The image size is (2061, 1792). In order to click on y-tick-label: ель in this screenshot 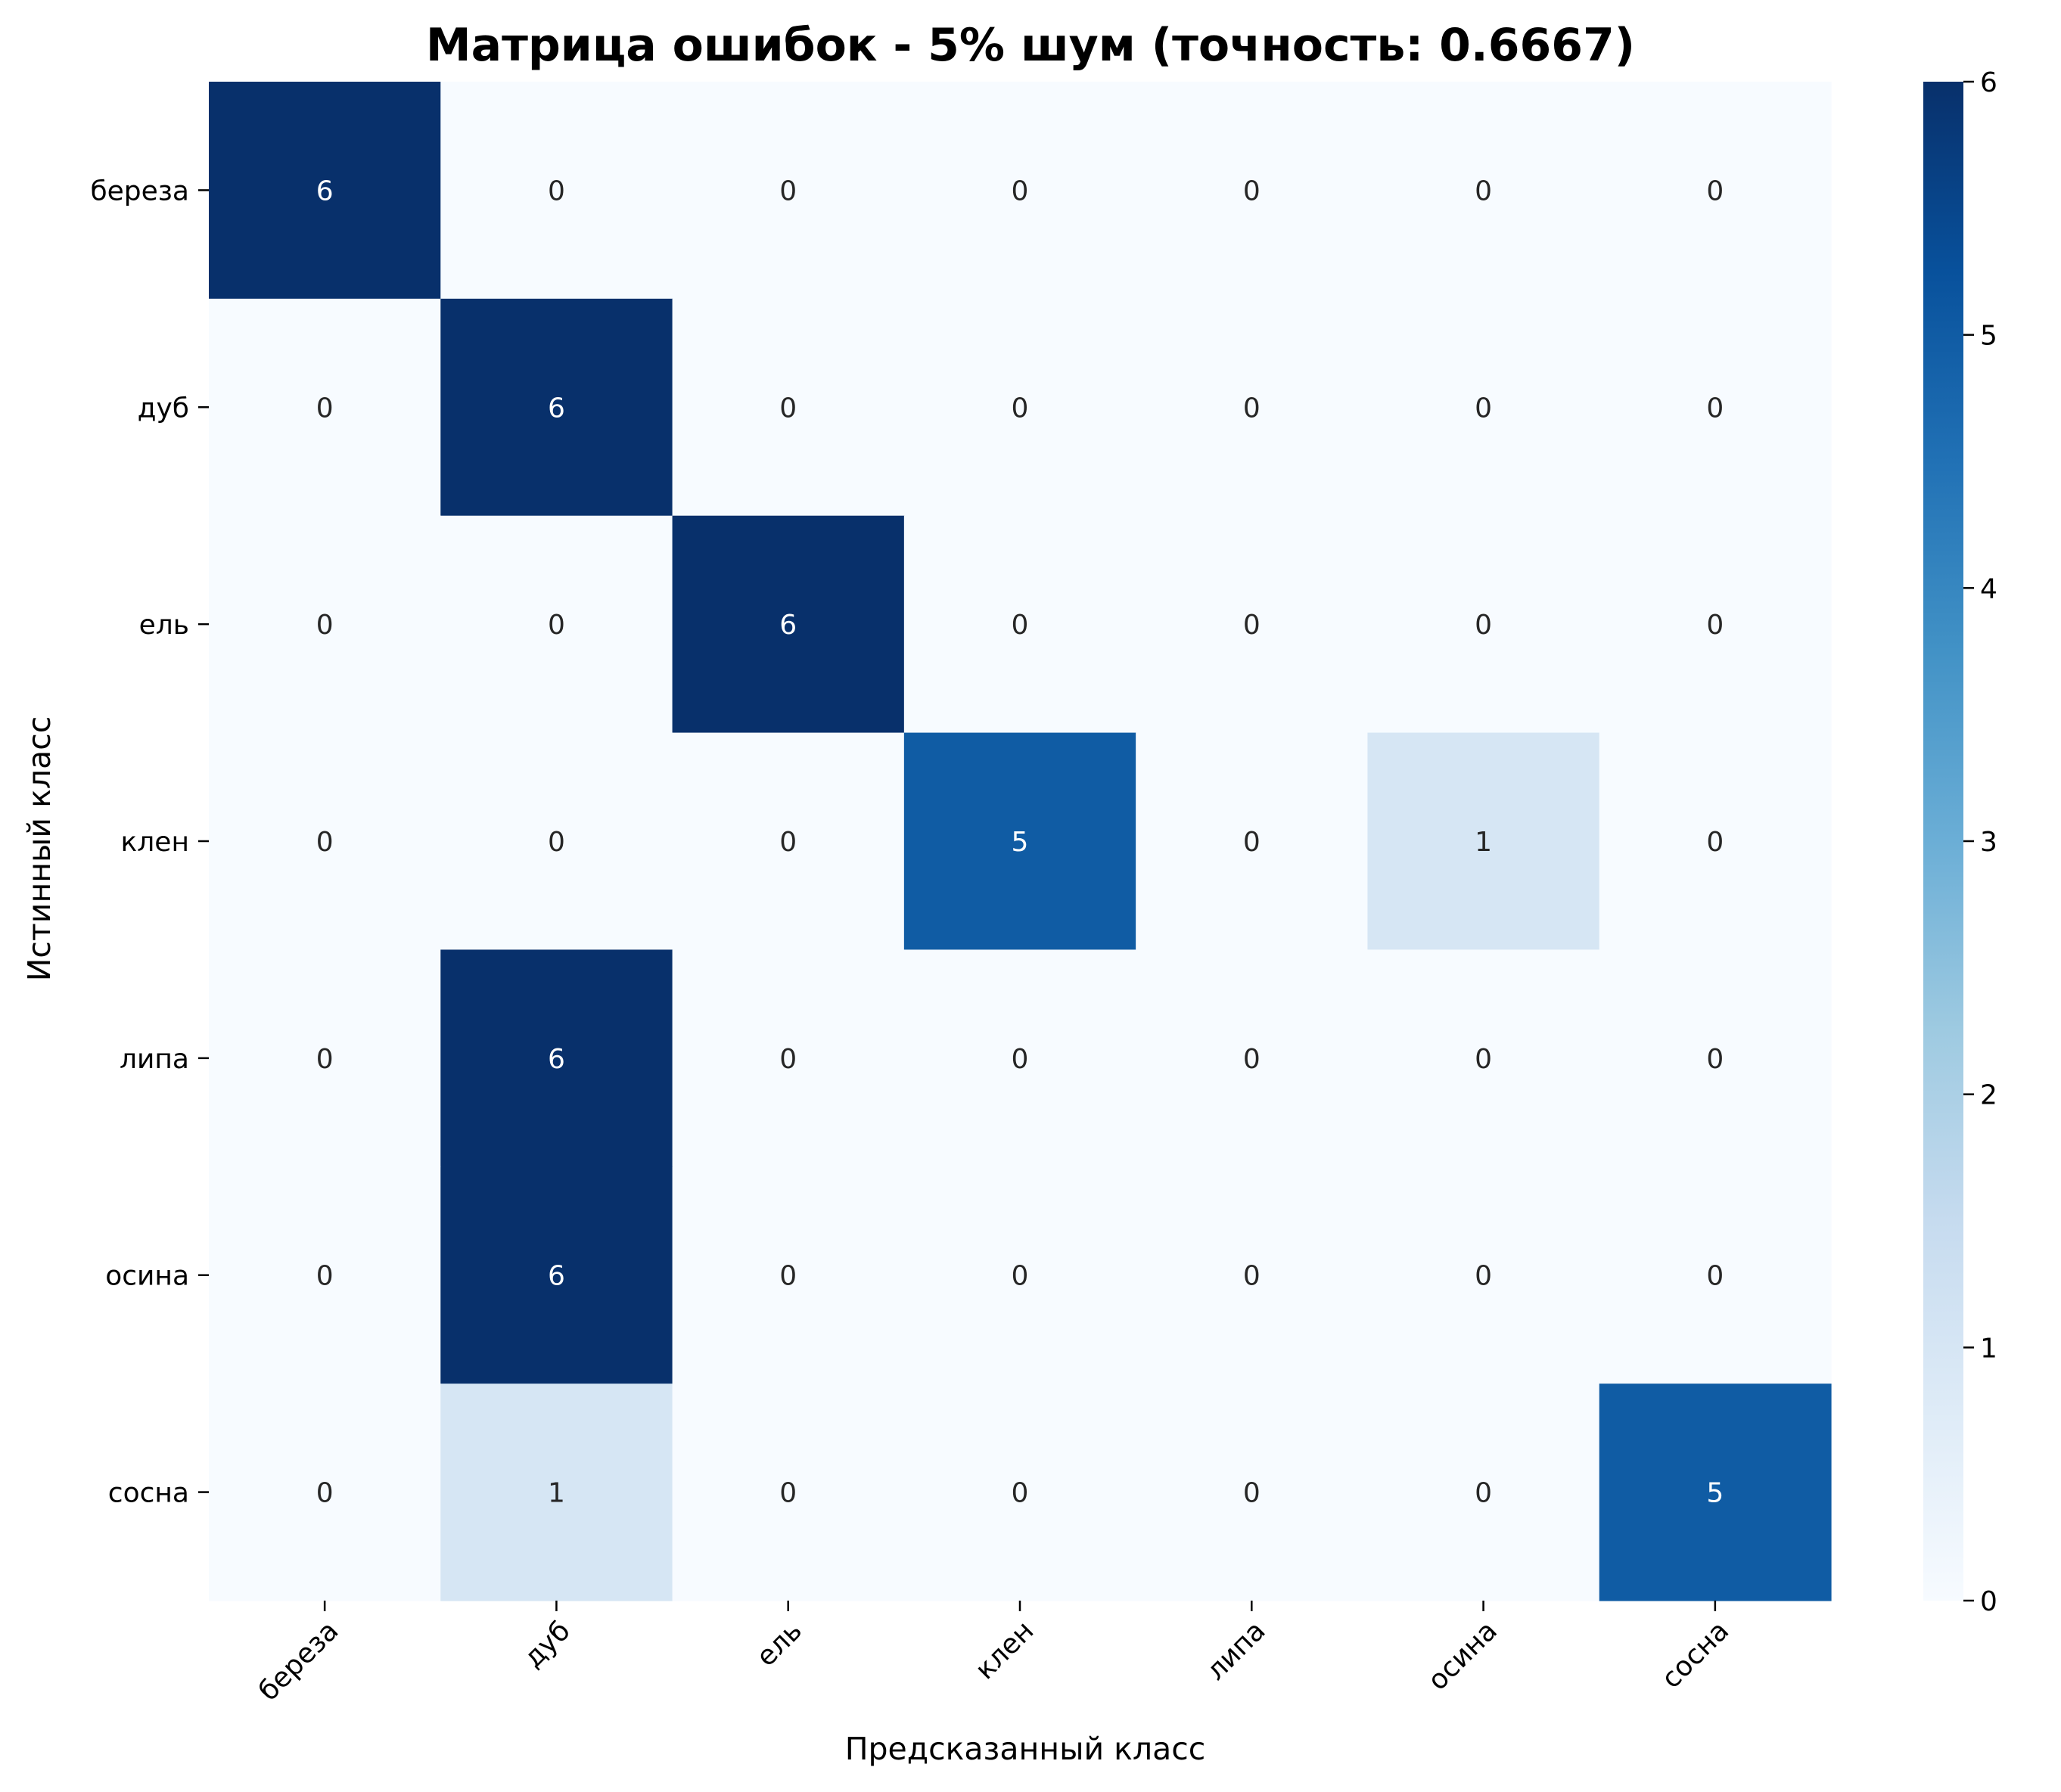, I will do `click(164, 625)`.